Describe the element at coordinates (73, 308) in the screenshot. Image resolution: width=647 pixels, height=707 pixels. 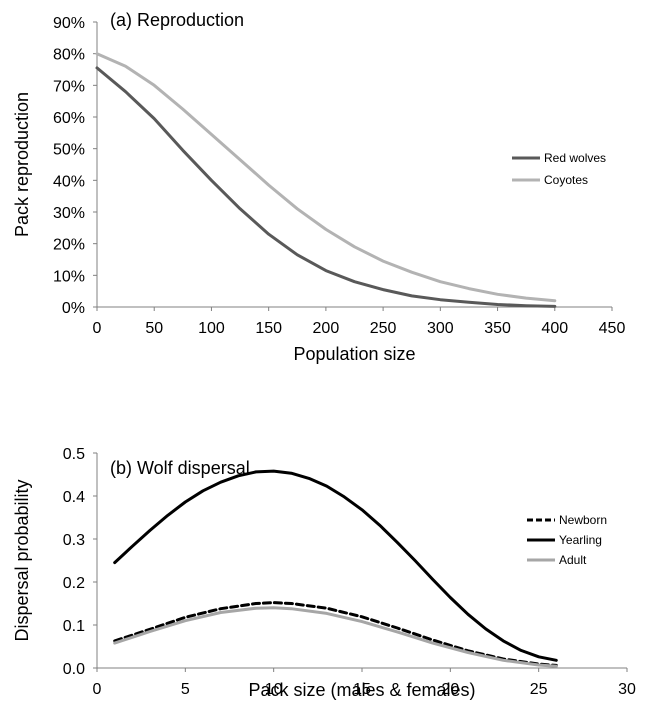
I see `y-tick-label: 0%` at that location.